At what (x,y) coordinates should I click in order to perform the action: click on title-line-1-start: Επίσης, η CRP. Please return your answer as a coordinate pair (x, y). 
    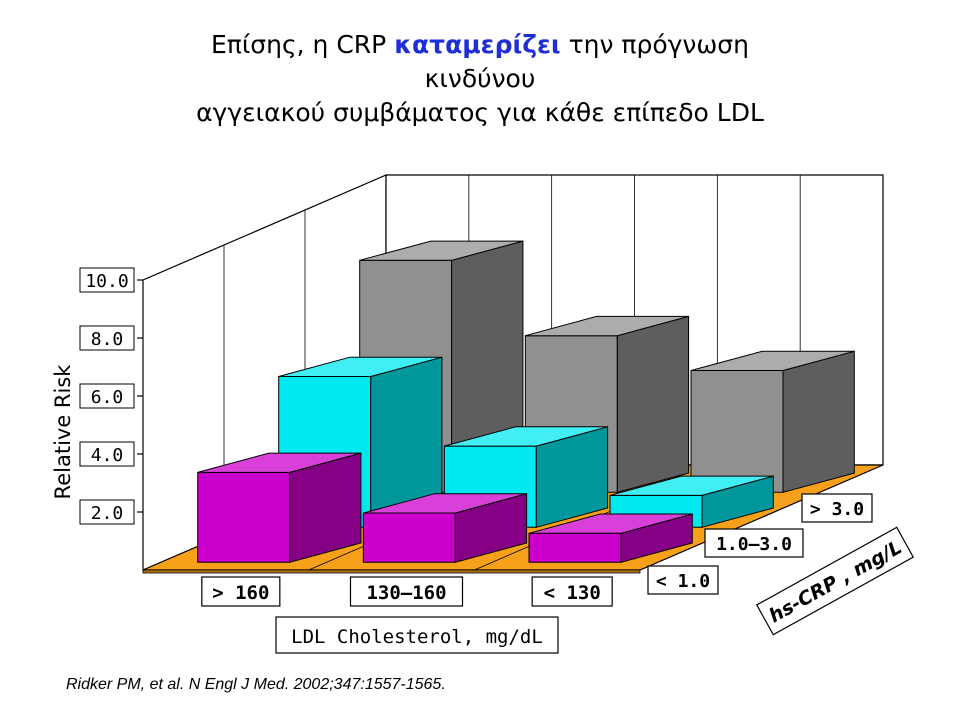
    Looking at the image, I should click on (302, 44).